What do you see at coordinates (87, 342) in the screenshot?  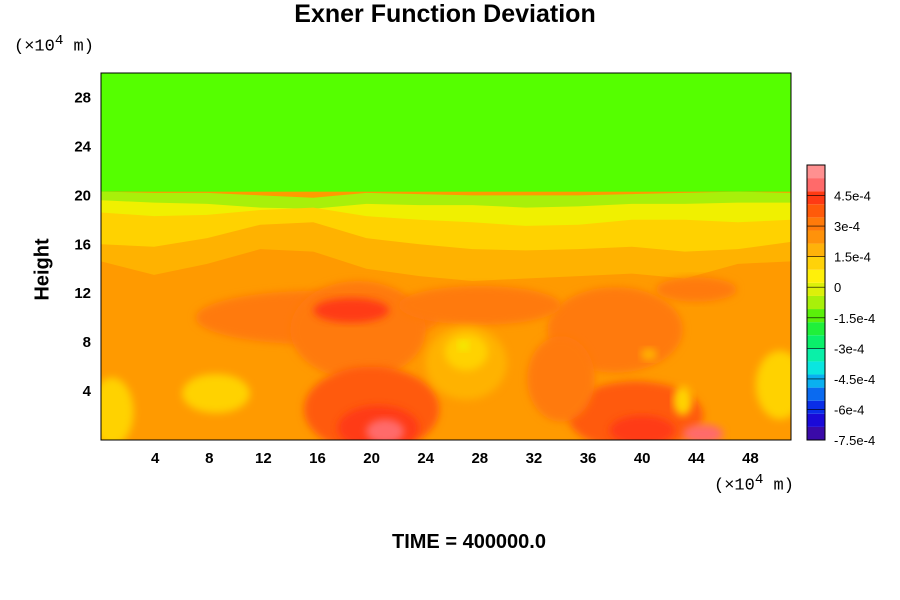 I see `y-tick-label: 8` at bounding box center [87, 342].